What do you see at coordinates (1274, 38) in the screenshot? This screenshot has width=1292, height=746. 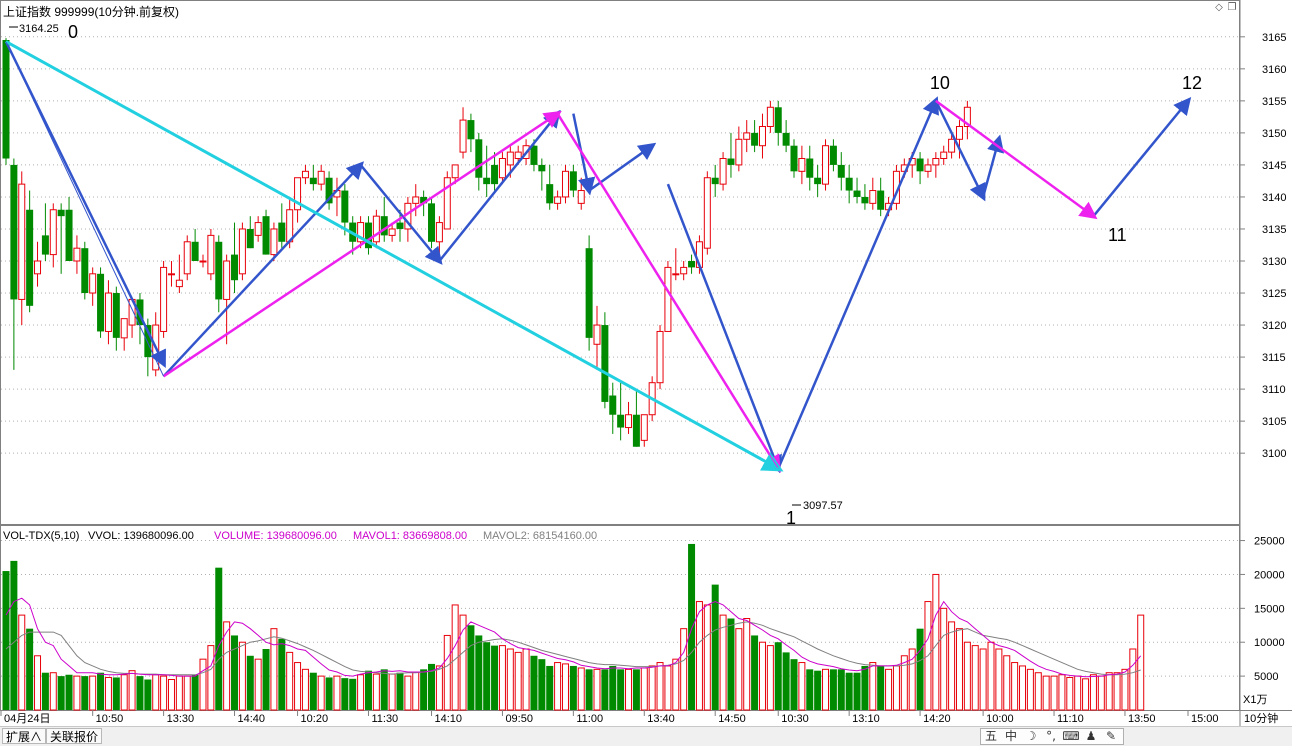 I see `price-tick-label: 3165` at bounding box center [1274, 38].